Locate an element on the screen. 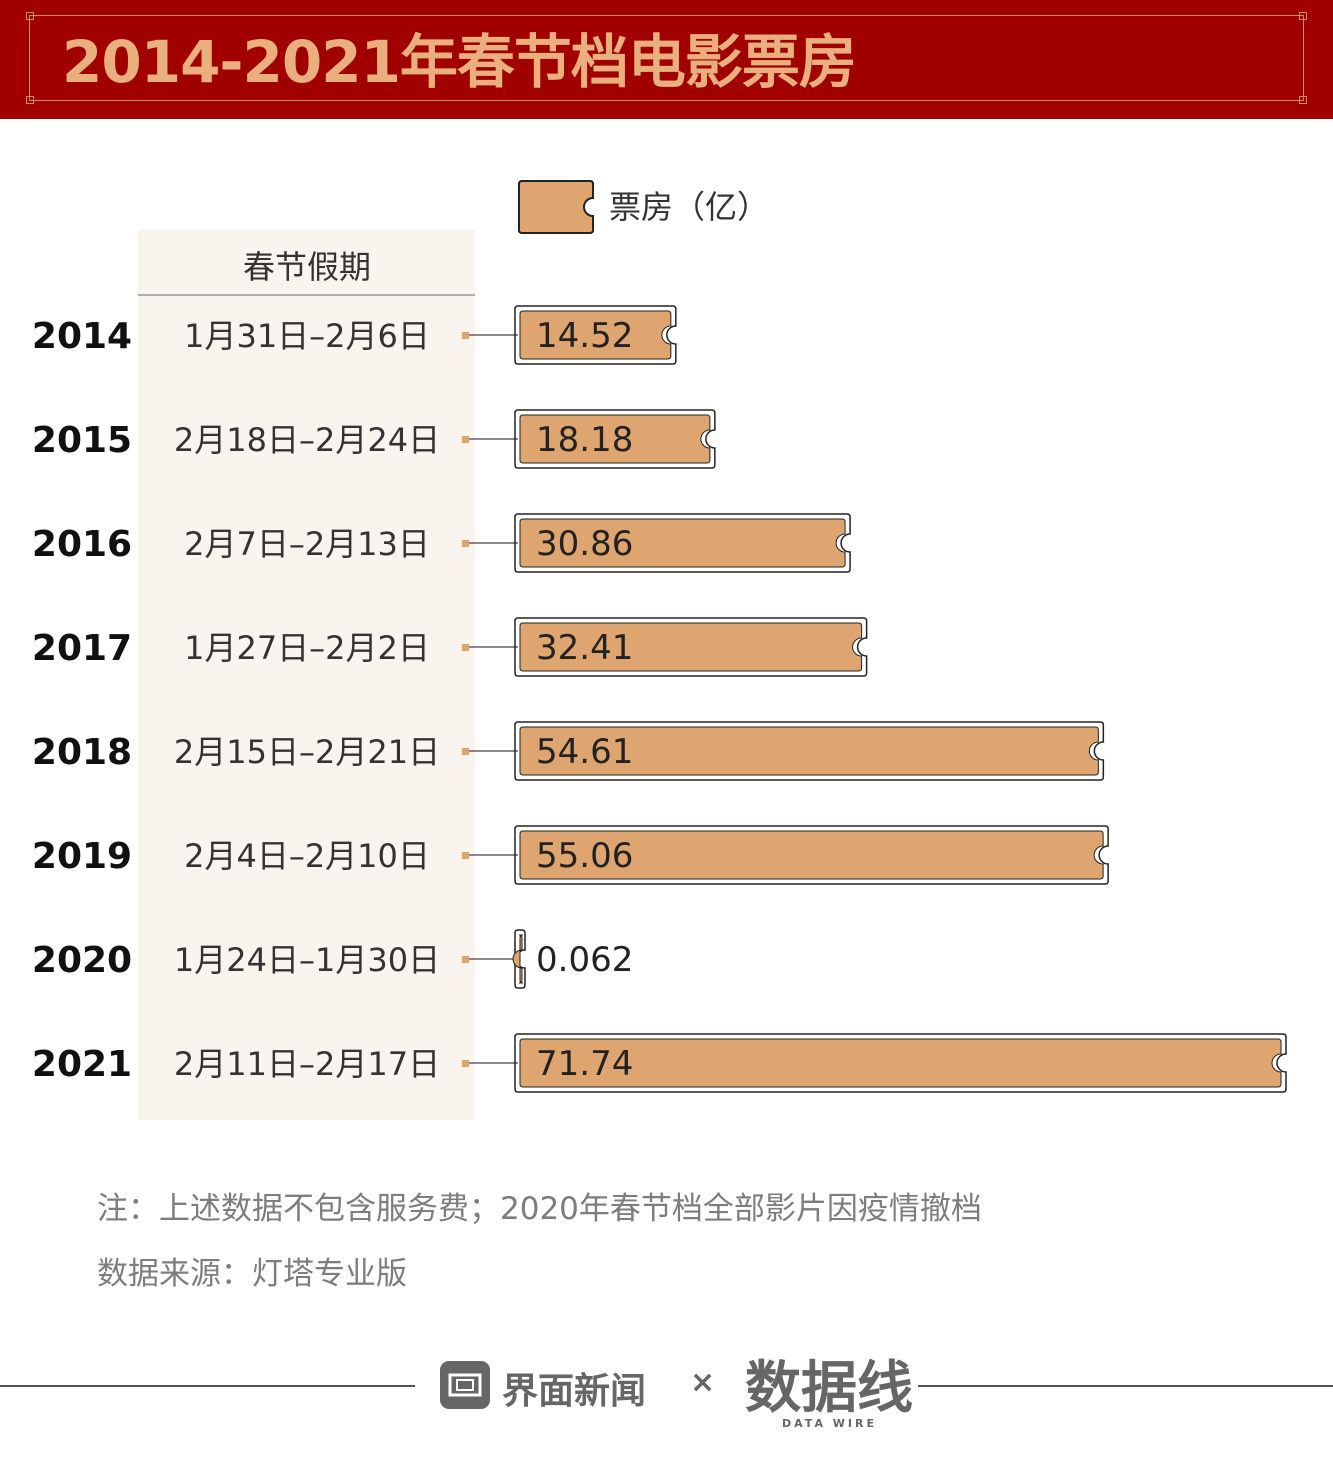 This screenshot has height=1470, width=1333. footnote: 注：上述数据不包含服务费；2020年春节档全部影片因疫情撤档 is located at coordinates (539, 1209).